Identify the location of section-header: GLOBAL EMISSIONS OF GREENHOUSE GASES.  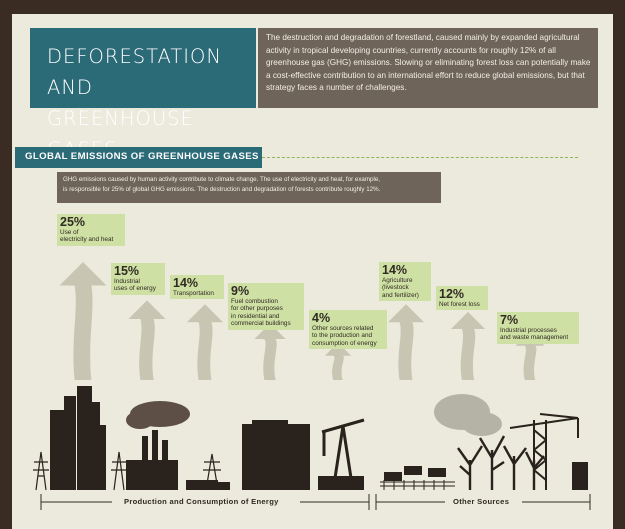
(138, 157).